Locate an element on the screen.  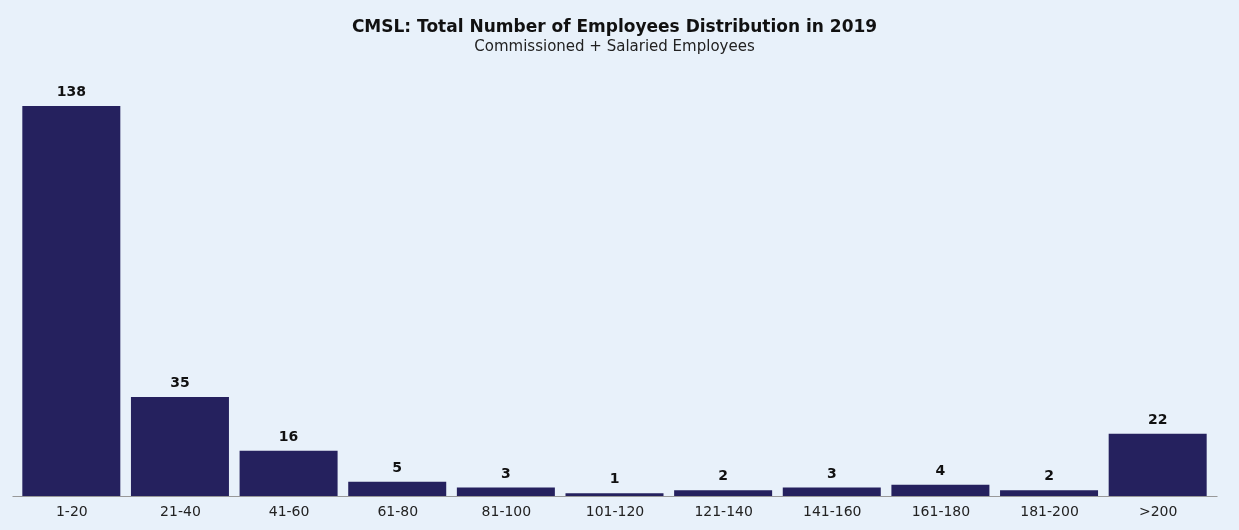
x-tick-label: 181-200 is located at coordinates (1049, 510).